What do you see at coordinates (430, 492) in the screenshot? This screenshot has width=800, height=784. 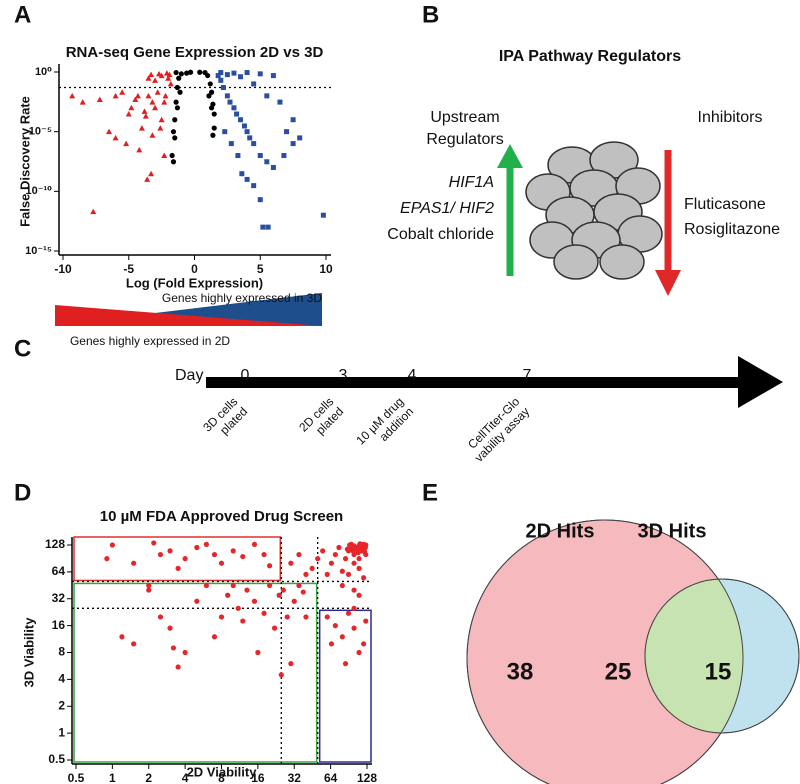 I see `panel-label: E` at bounding box center [430, 492].